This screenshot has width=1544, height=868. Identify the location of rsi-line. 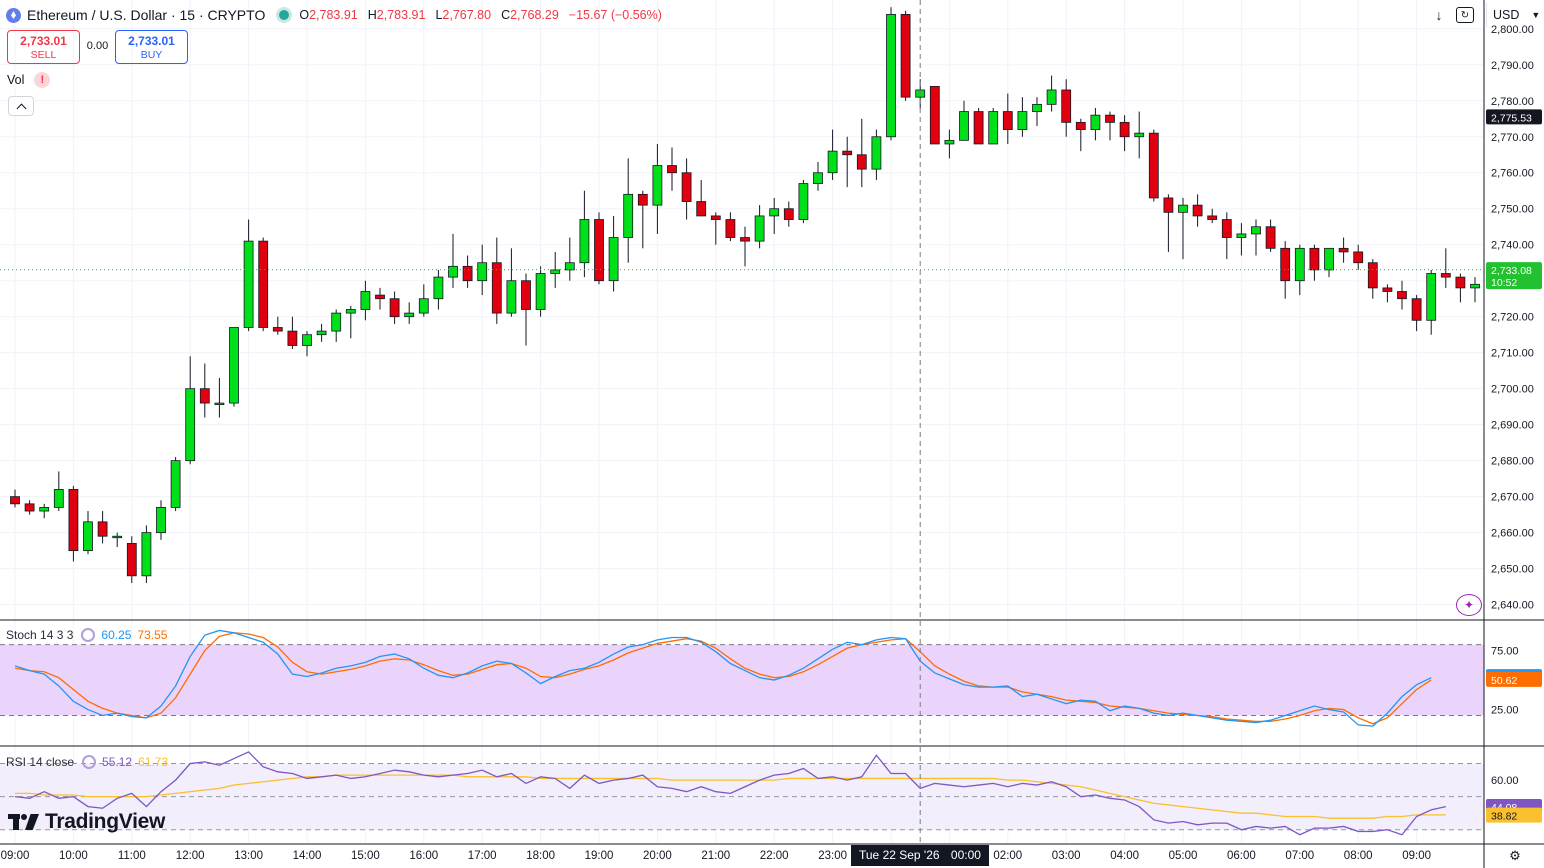
(730, 793).